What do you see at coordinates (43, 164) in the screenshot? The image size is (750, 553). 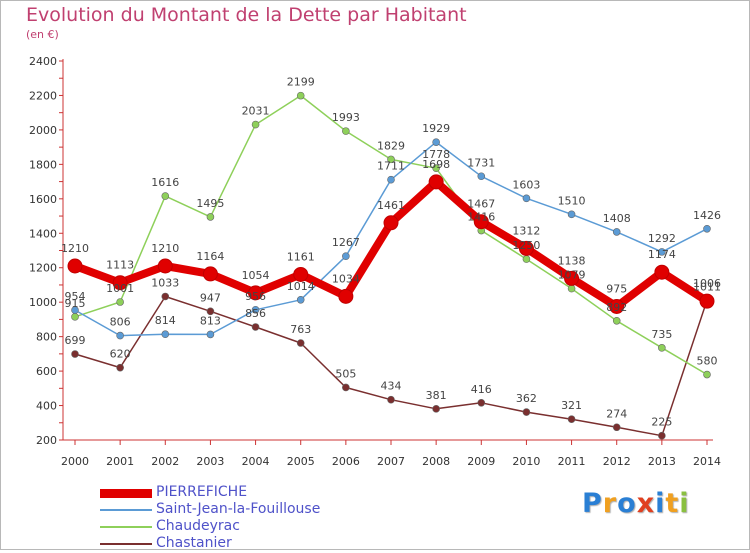 I see `y-tick-label: 1800` at bounding box center [43, 164].